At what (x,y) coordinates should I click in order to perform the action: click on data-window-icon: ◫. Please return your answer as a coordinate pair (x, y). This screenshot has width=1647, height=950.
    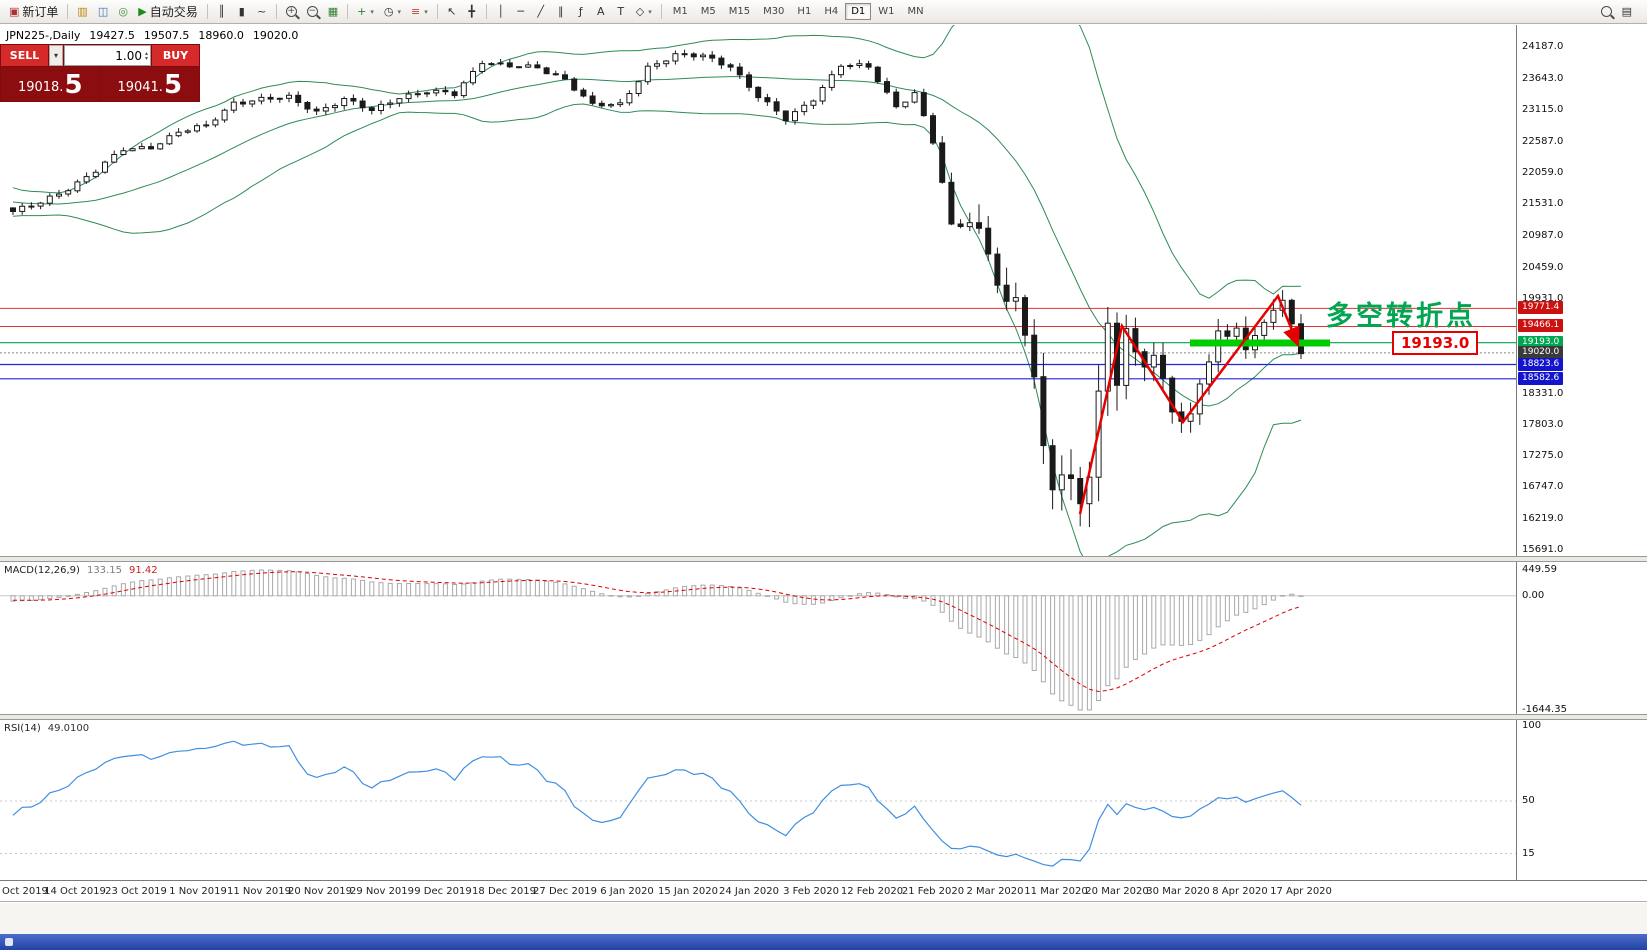
    Looking at the image, I should click on (103, 12).